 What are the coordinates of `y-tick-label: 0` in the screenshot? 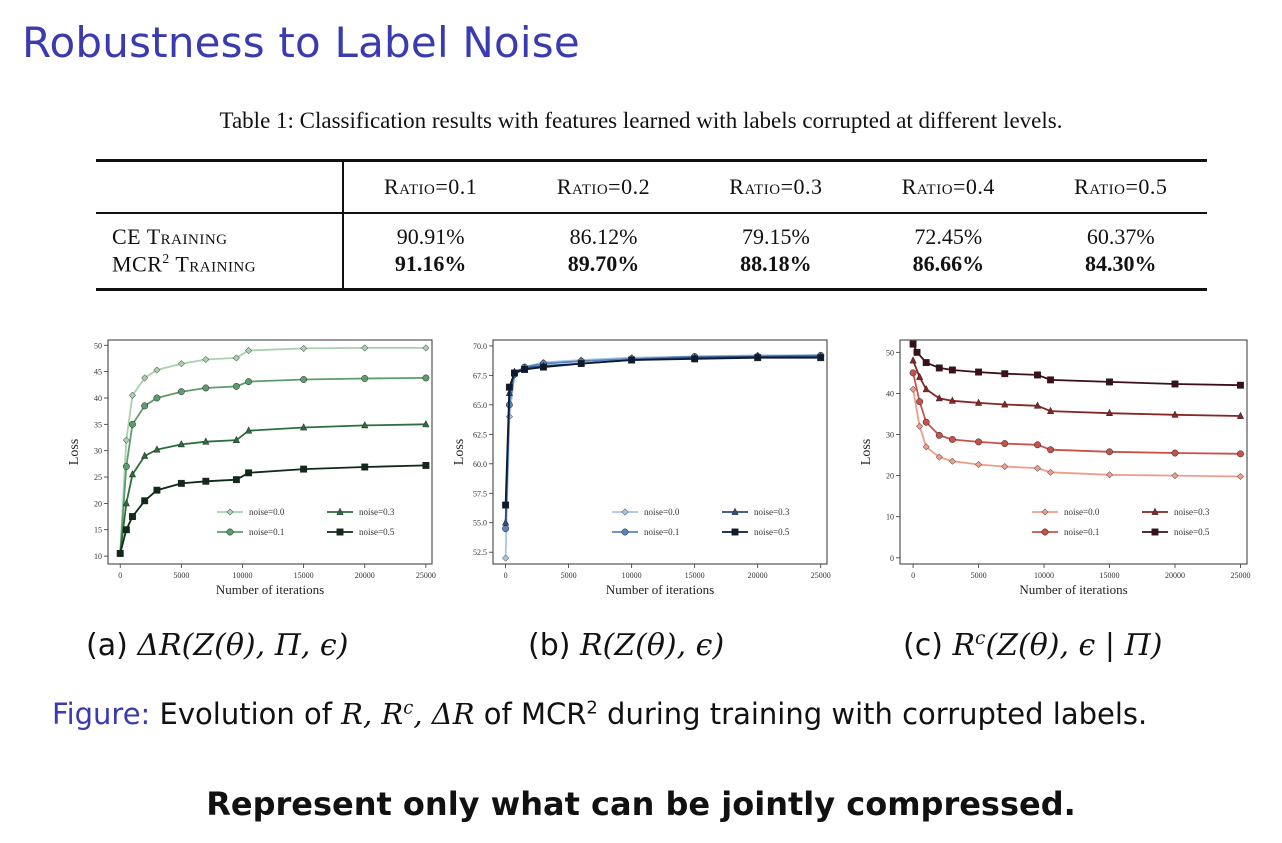 It's located at (892, 558).